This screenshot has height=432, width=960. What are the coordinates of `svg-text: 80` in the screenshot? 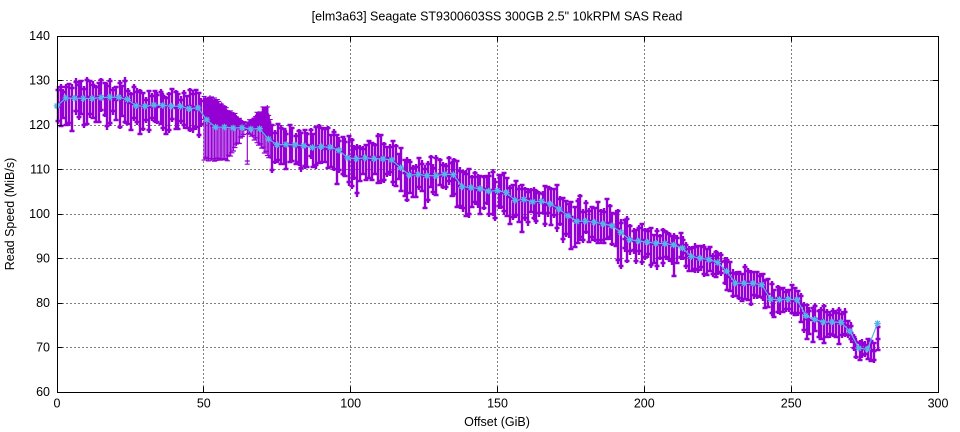 It's located at (43, 303).